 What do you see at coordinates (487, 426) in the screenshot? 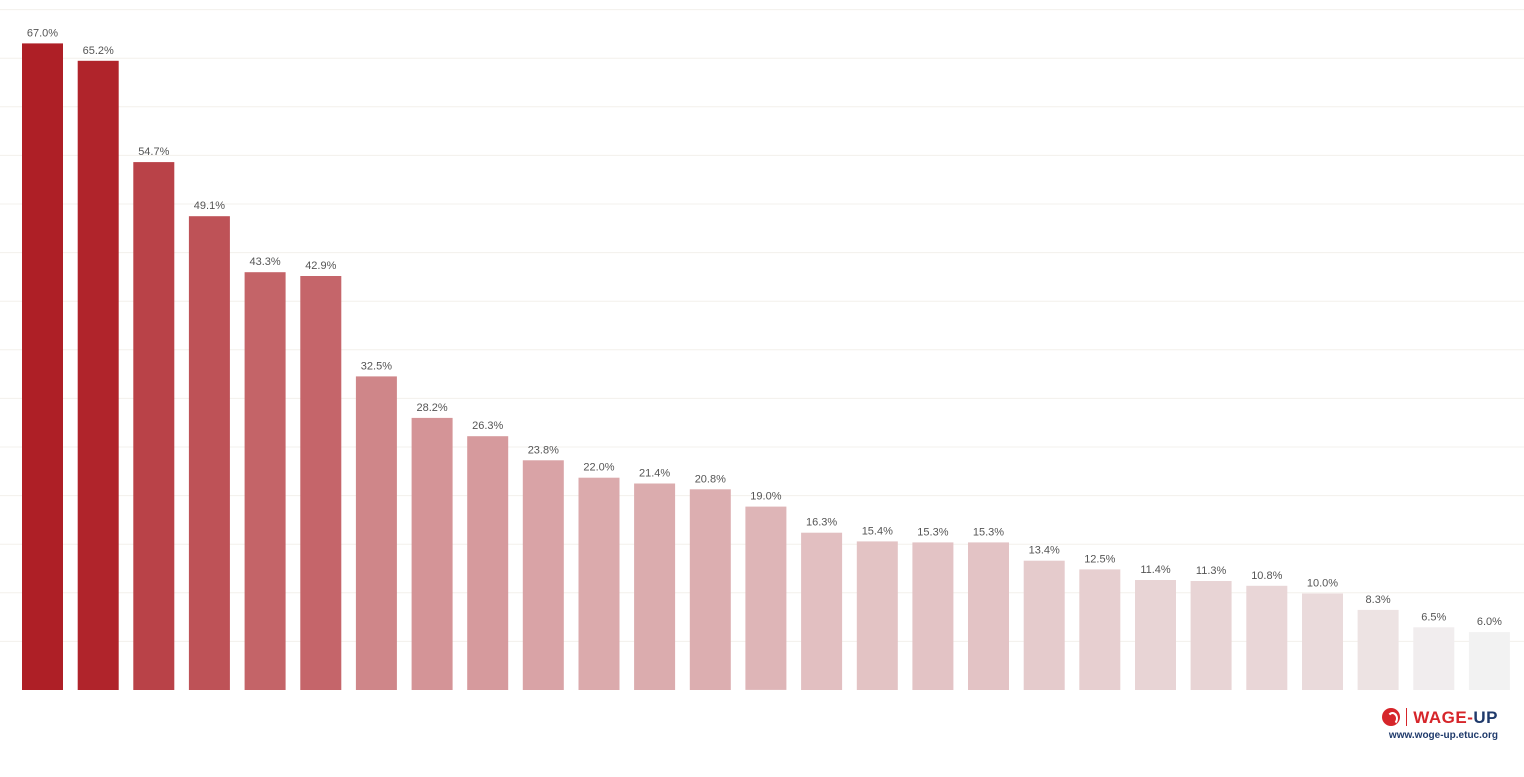
I see `bar-value-label: 26.3%` at bounding box center [487, 426].